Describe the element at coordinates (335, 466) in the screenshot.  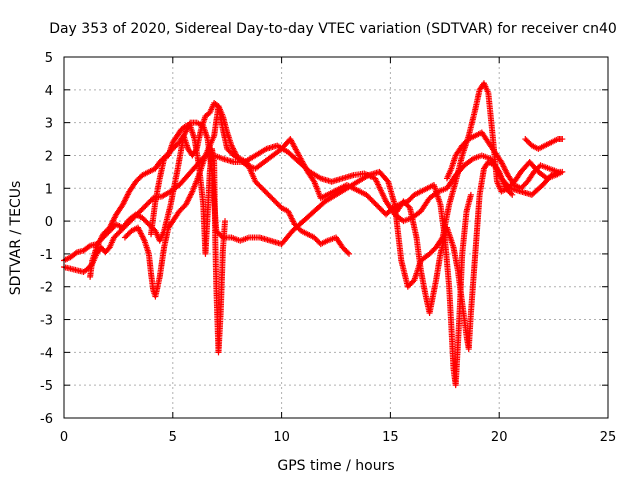
I see `x-axis-label: GPS time / hours` at that location.